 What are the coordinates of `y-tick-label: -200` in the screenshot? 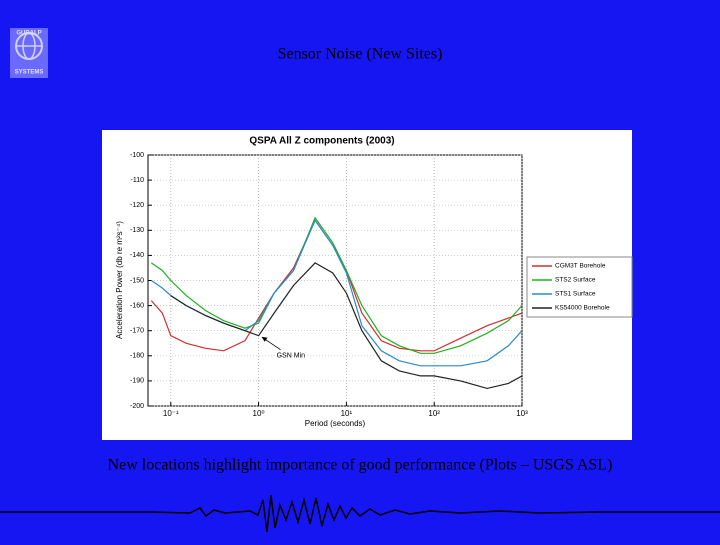 It's located at (137, 406).